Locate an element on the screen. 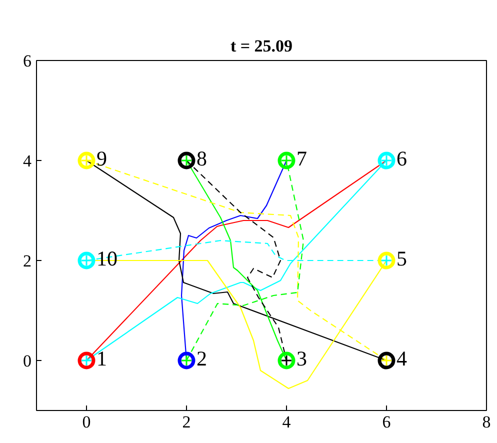  x-tick-label: 2 is located at coordinates (186, 422).